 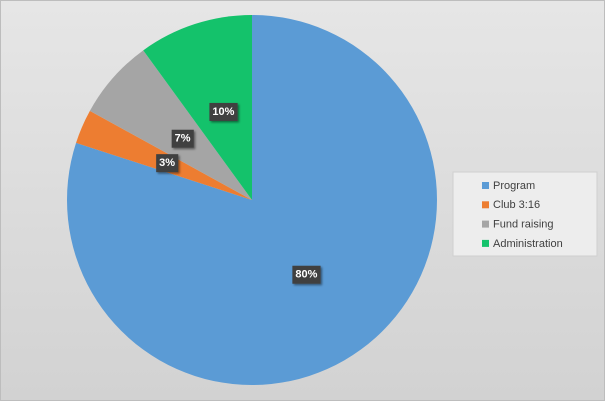 I want to click on data-label: 7%, so click(x=183, y=139).